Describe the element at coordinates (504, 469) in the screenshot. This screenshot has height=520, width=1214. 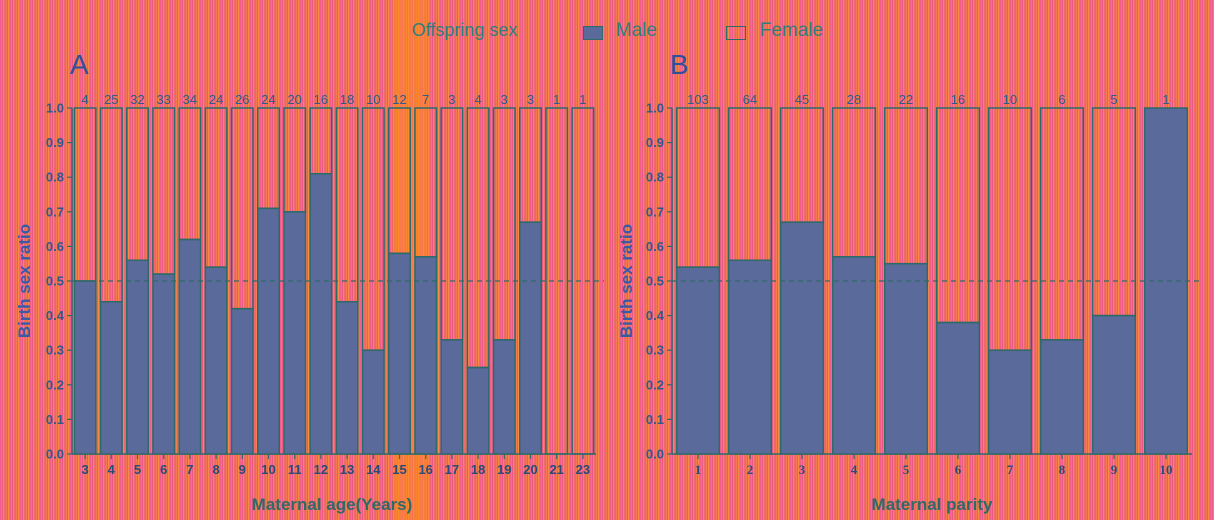
I see `panel-a-x-tick-label: 19` at that location.